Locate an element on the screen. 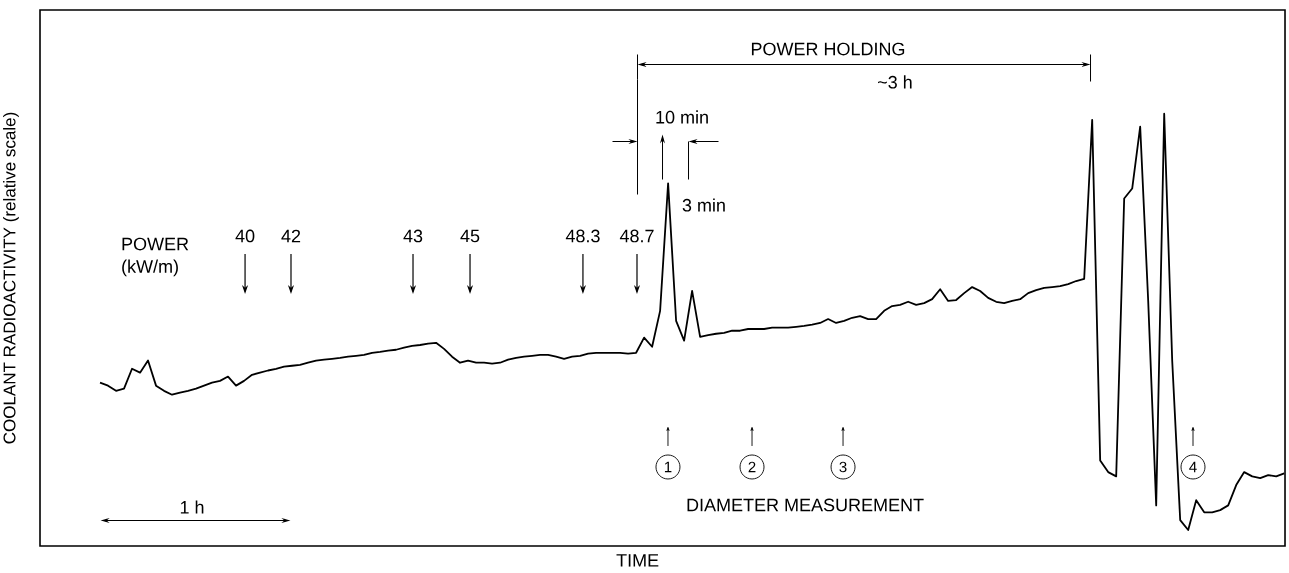 The height and width of the screenshot is (573, 1289). annotation: 10 min is located at coordinates (682, 117).